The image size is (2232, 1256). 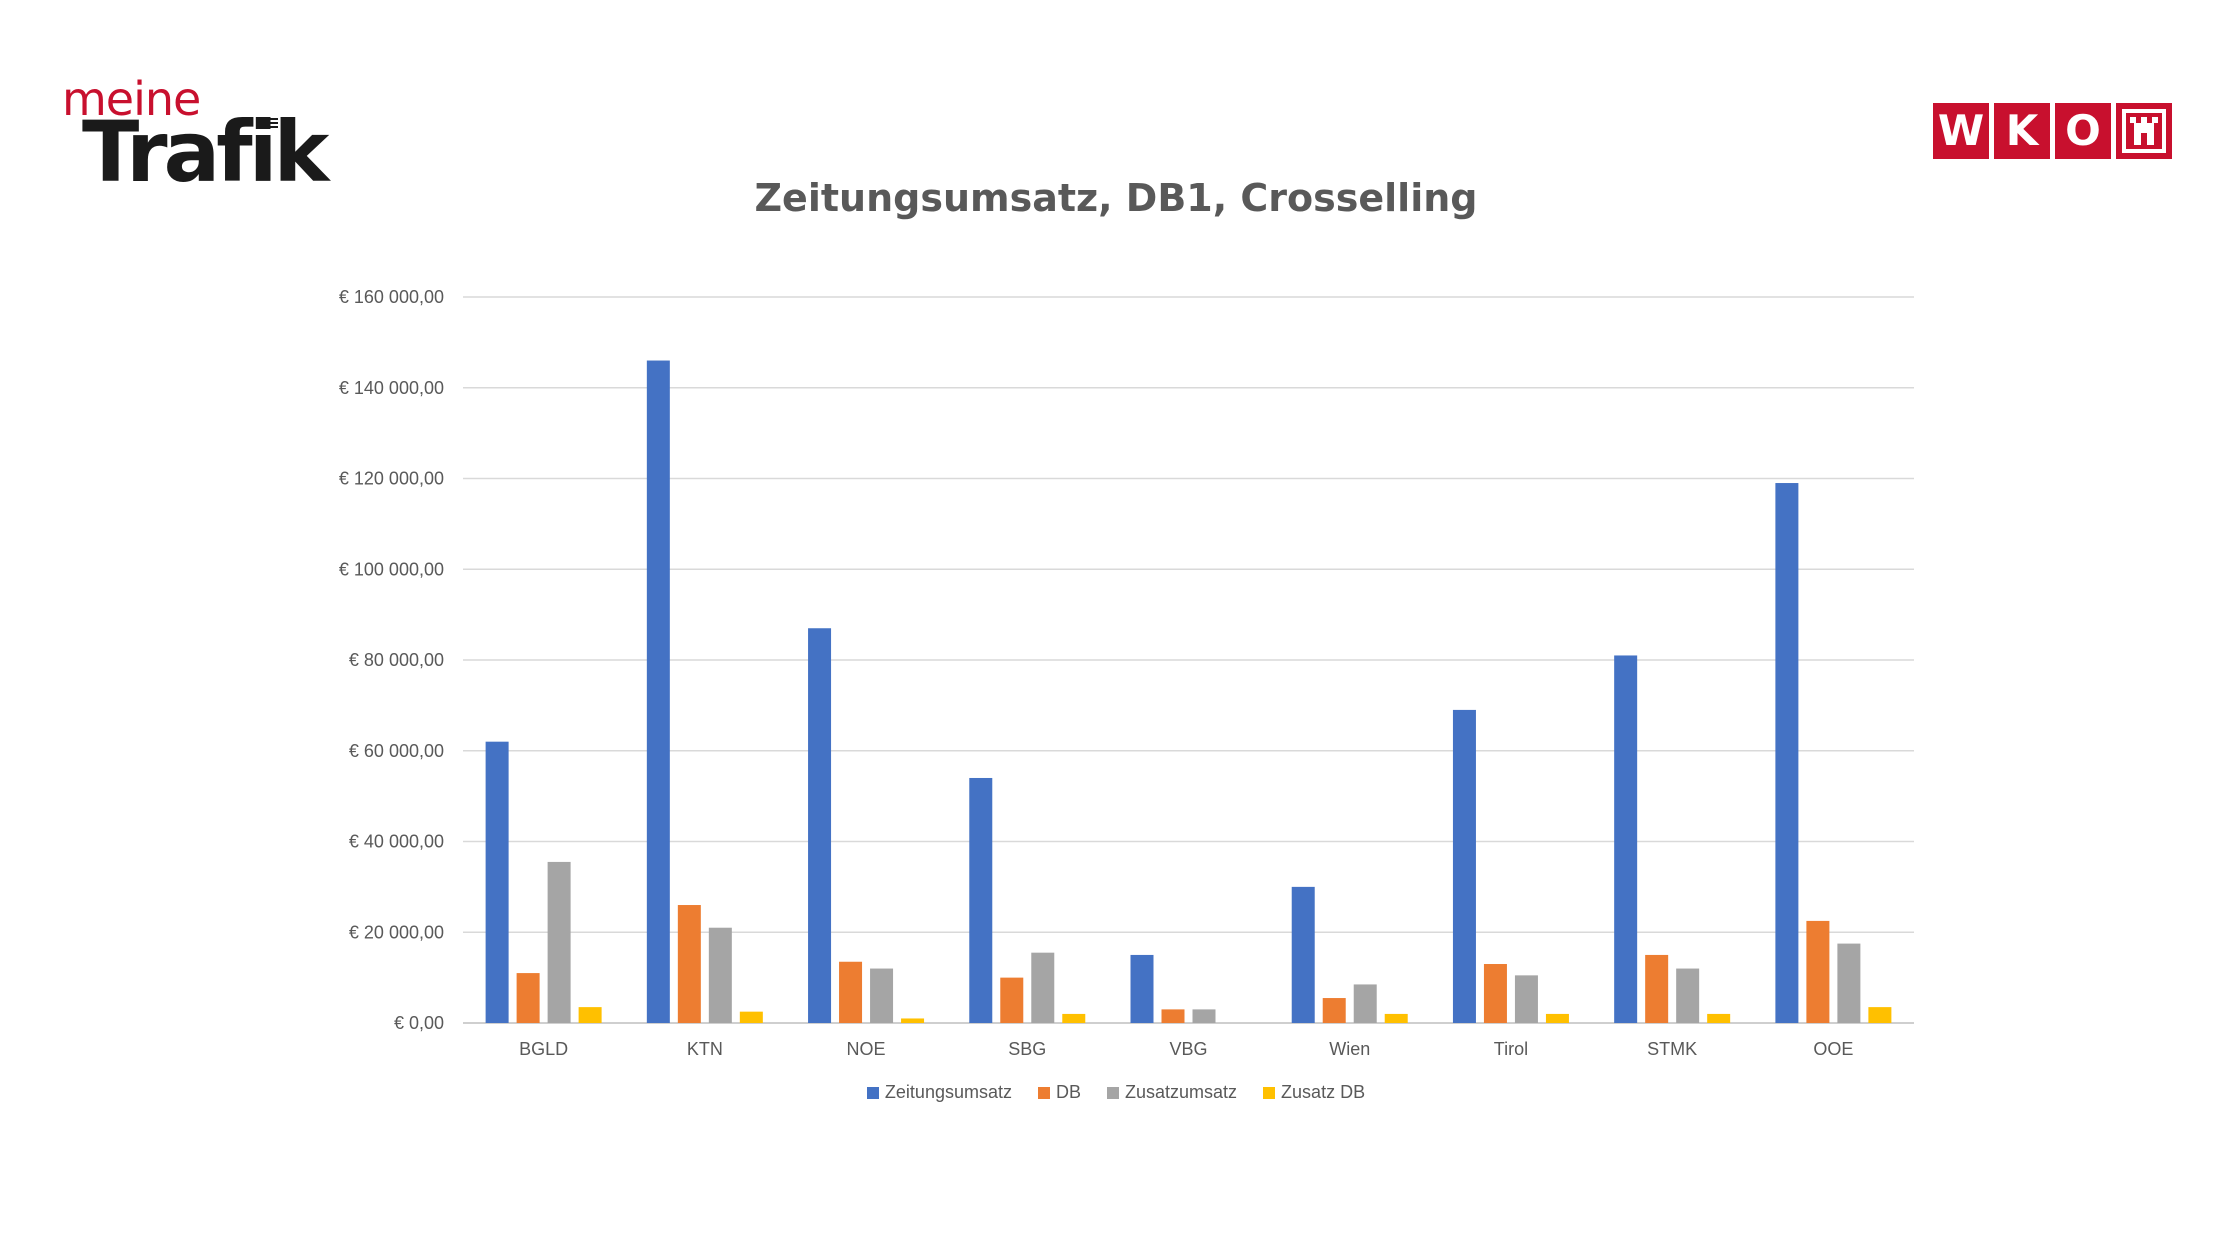 I want to click on legend-label: Zeitungsumsatz, so click(x=948, y=1092).